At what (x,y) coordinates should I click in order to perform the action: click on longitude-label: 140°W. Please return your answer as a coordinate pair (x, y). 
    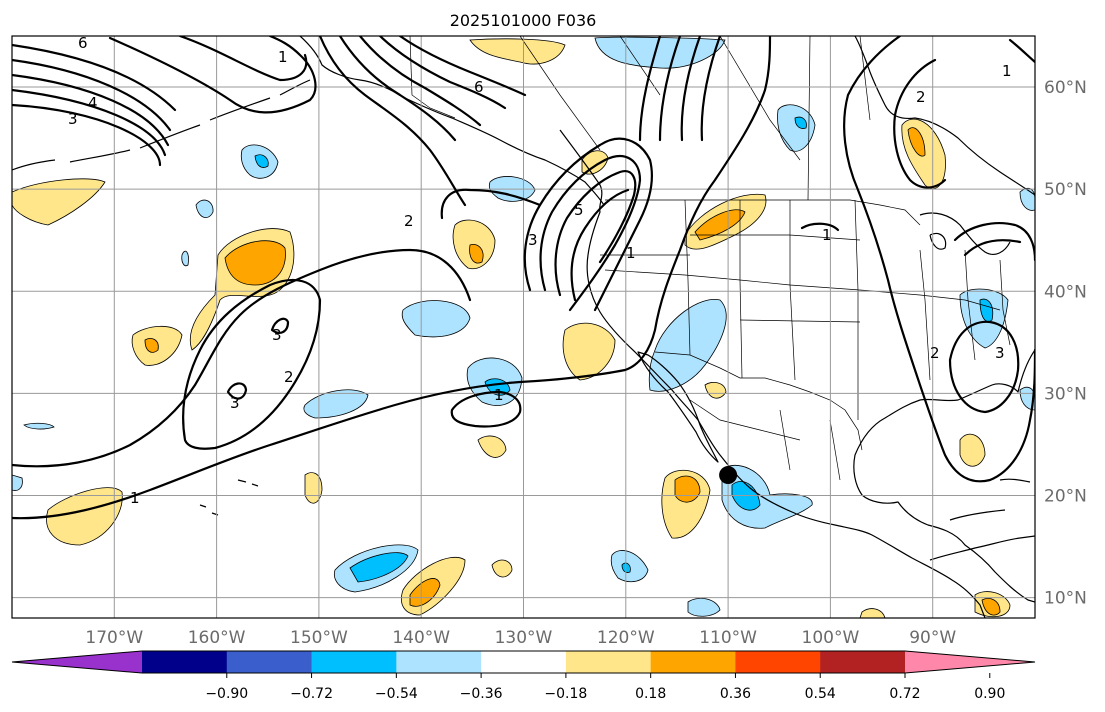
    Looking at the image, I should click on (421, 638).